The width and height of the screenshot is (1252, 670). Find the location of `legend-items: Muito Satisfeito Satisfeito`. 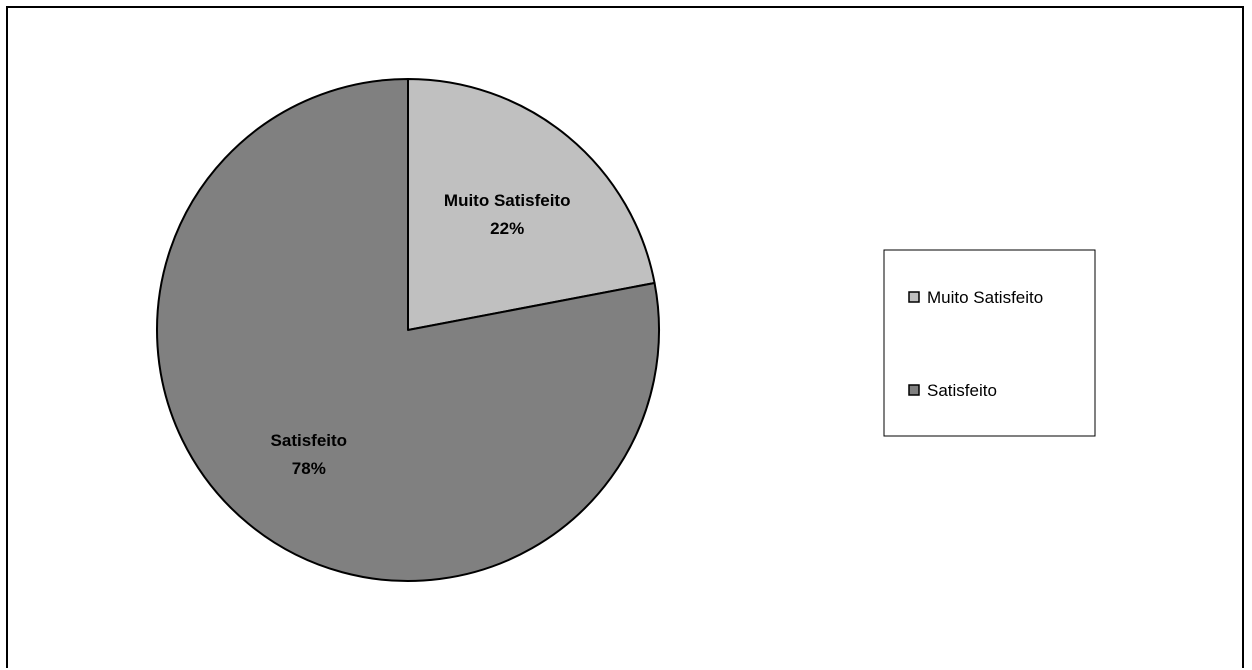

legend-items: Muito Satisfeito Satisfeito is located at coordinates (975, 344).